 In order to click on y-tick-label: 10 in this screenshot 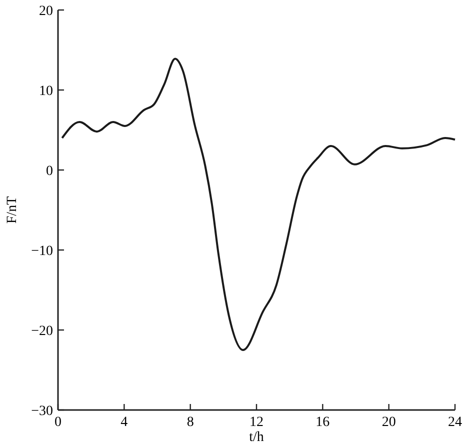, I will do `click(46, 91)`.